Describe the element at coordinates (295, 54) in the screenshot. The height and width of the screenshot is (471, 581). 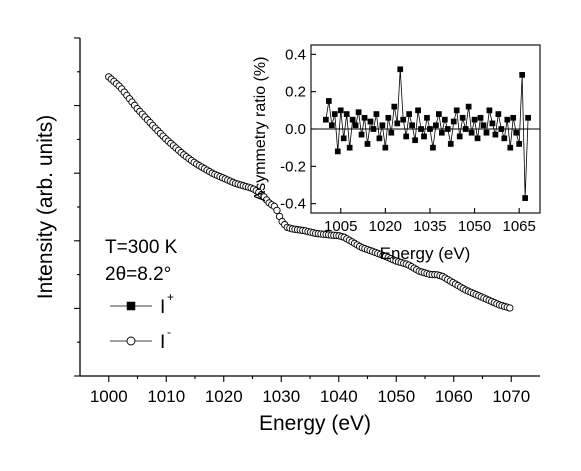
I see `inset-y-tick-label: 0.4` at that location.